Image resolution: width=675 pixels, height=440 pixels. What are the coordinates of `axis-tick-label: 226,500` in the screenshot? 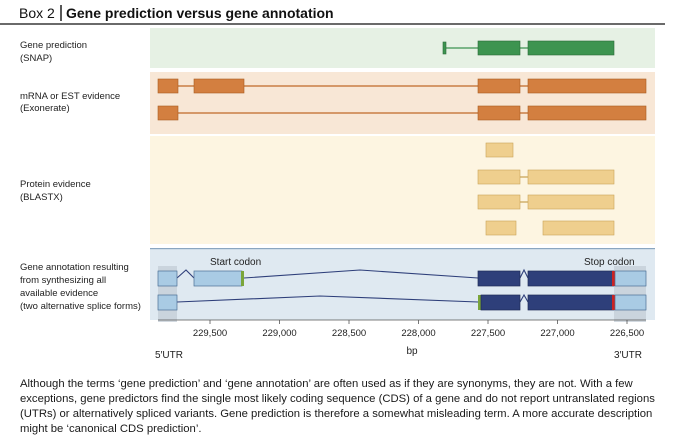 It's located at (627, 333).